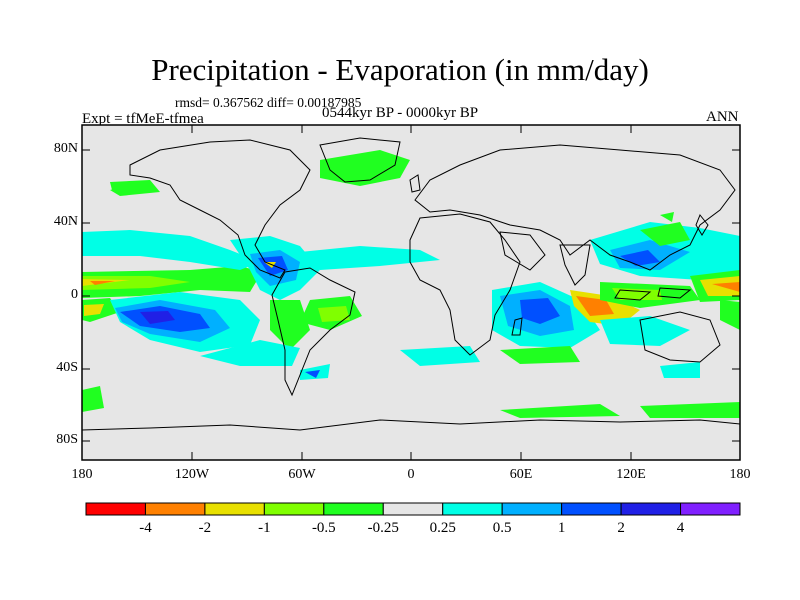 The height and width of the screenshot is (600, 800). Describe the element at coordinates (143, 119) in the screenshot. I see `experiment-label: Expt = tfMeE-tfmea` at that location.